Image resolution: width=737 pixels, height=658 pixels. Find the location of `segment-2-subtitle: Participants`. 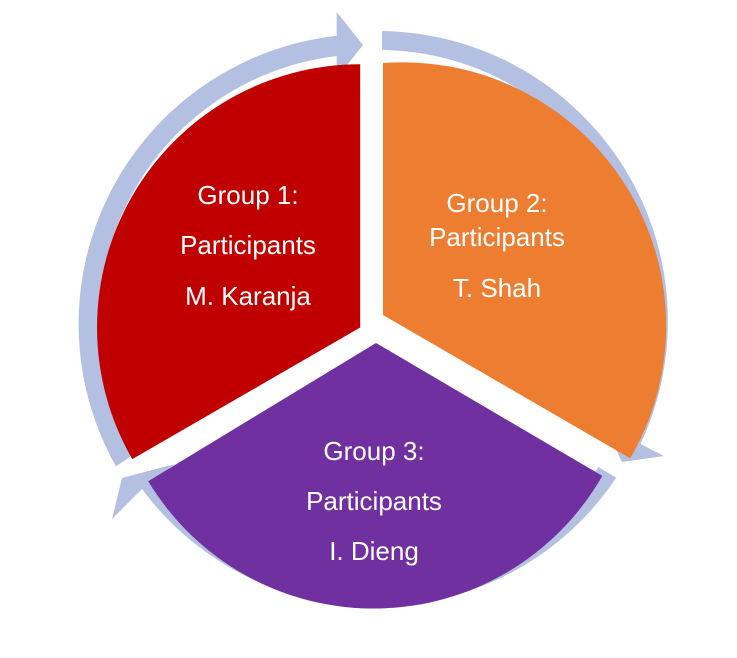

segment-2-subtitle: Participants is located at coordinates (497, 237).